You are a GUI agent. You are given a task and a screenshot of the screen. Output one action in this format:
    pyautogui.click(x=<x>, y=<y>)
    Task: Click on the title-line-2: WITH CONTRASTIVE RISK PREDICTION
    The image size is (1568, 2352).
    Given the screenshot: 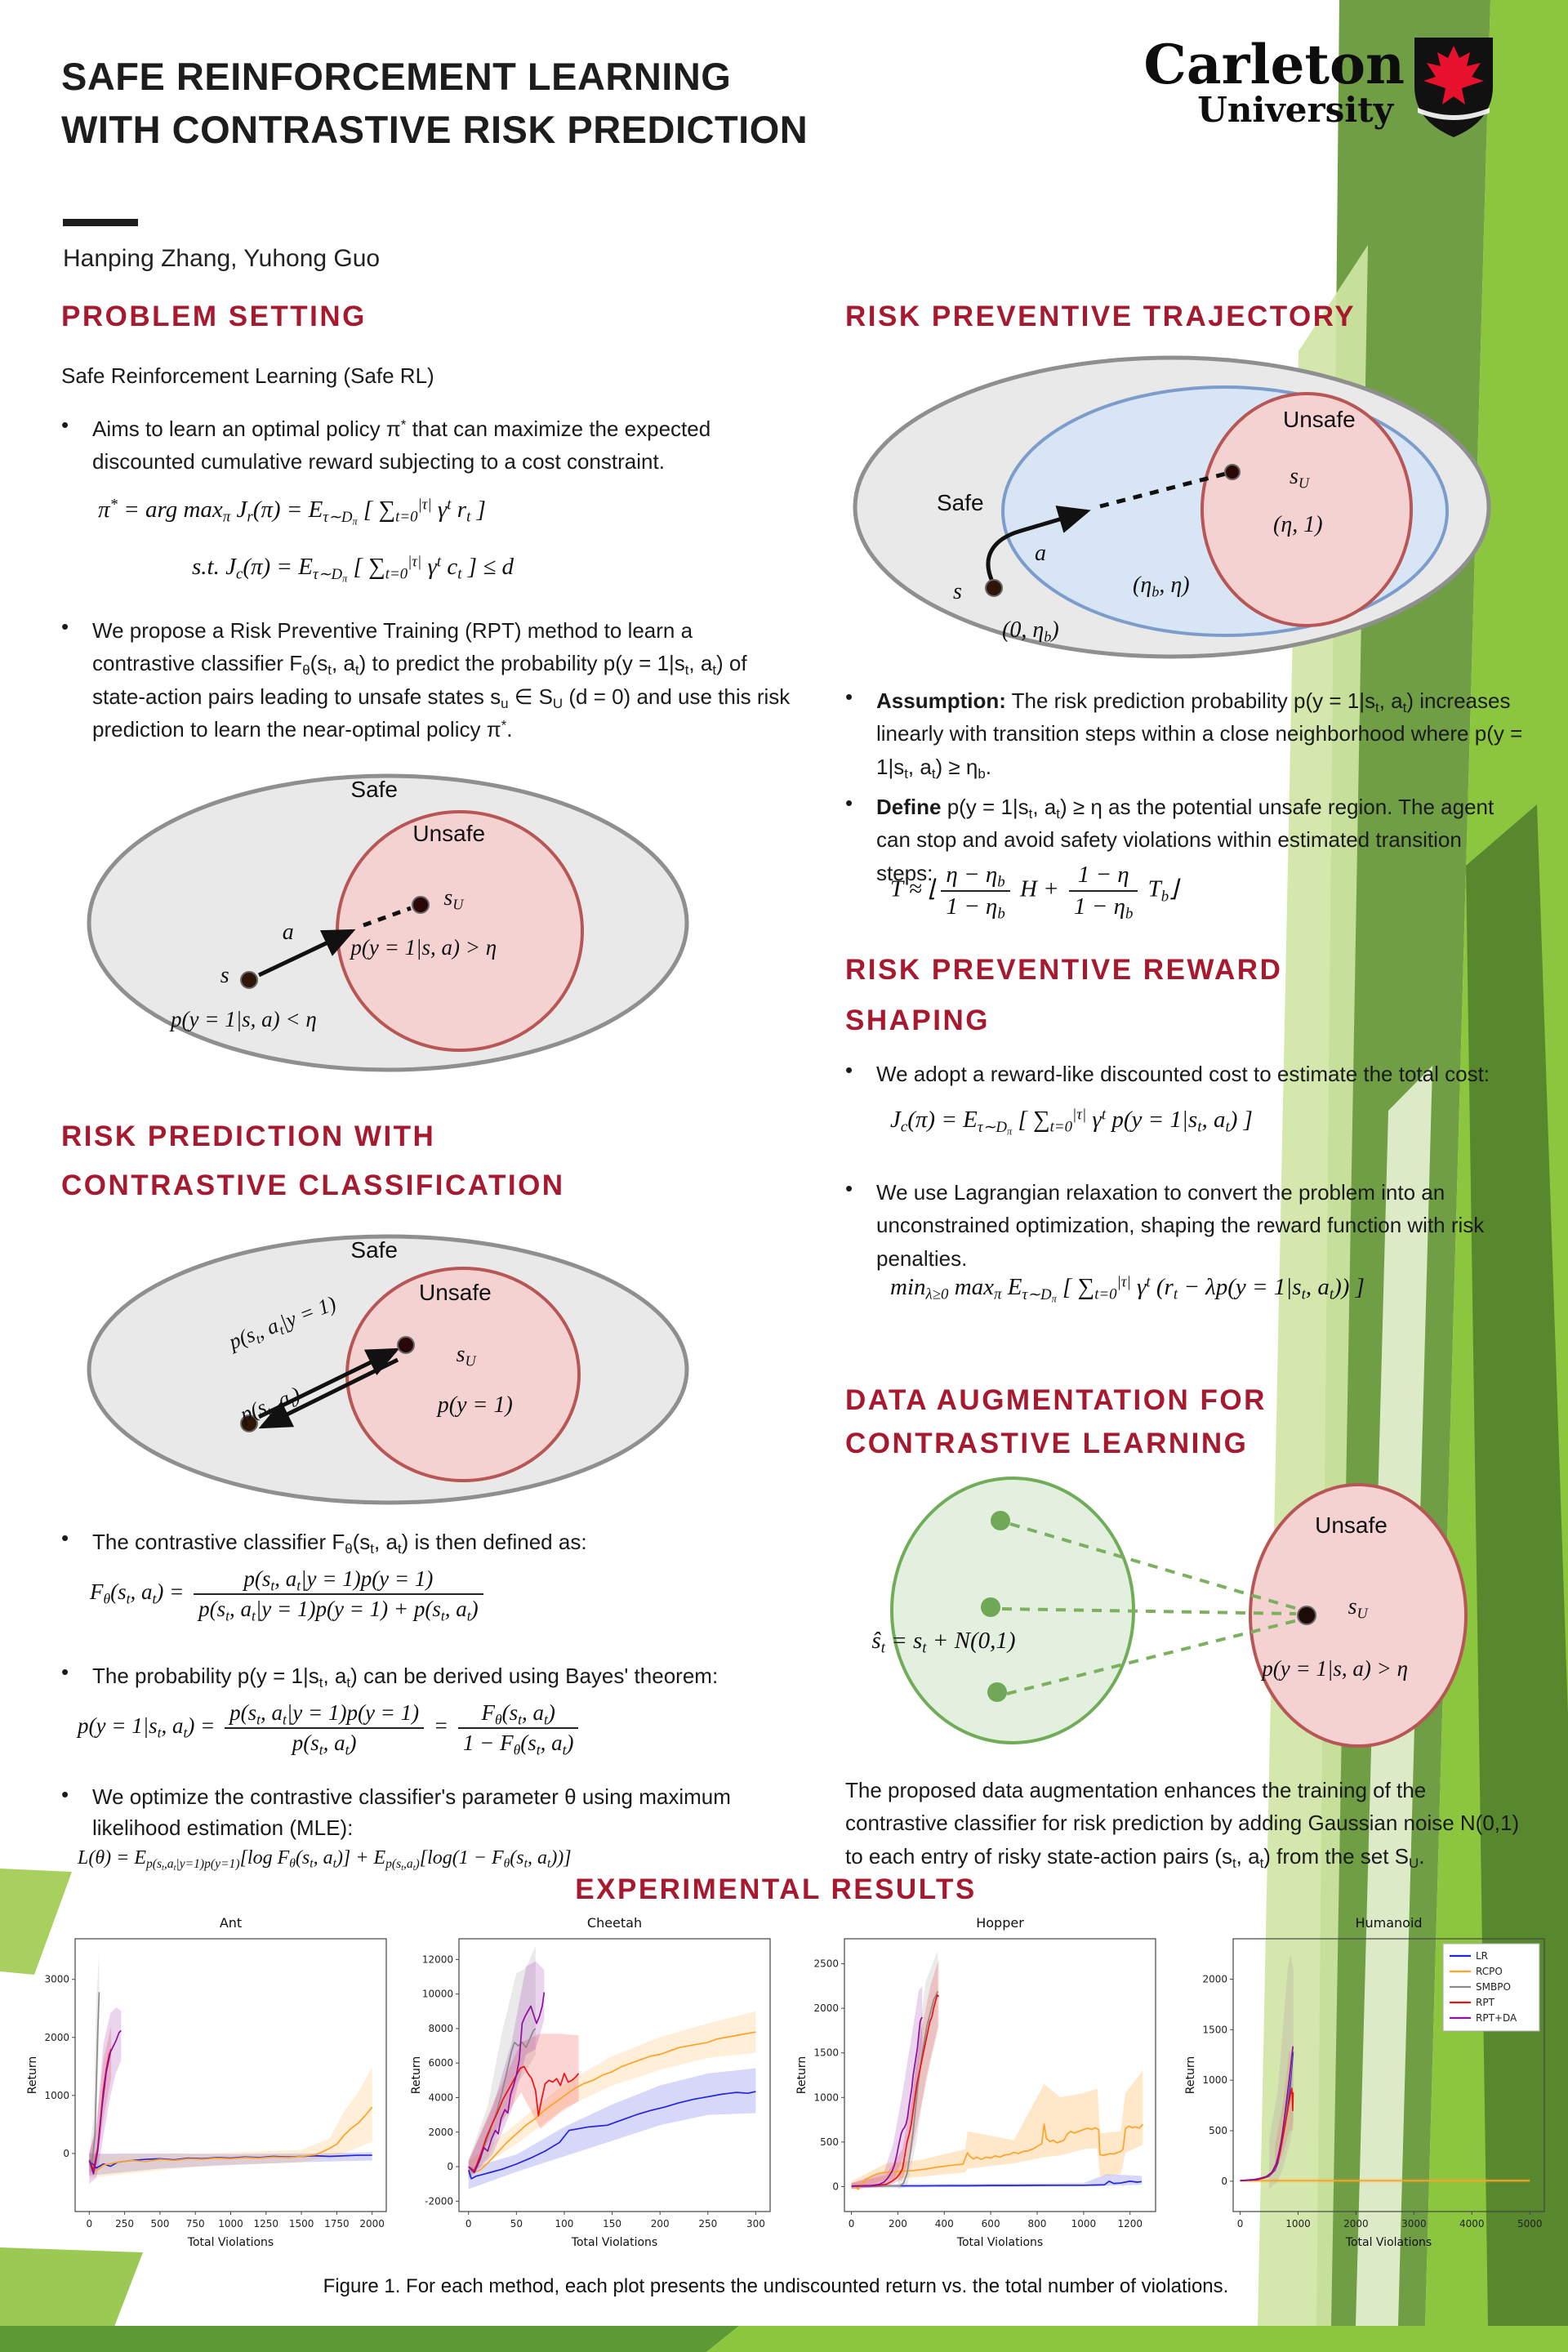 What is the action you would take?
    pyautogui.click(x=434, y=129)
    